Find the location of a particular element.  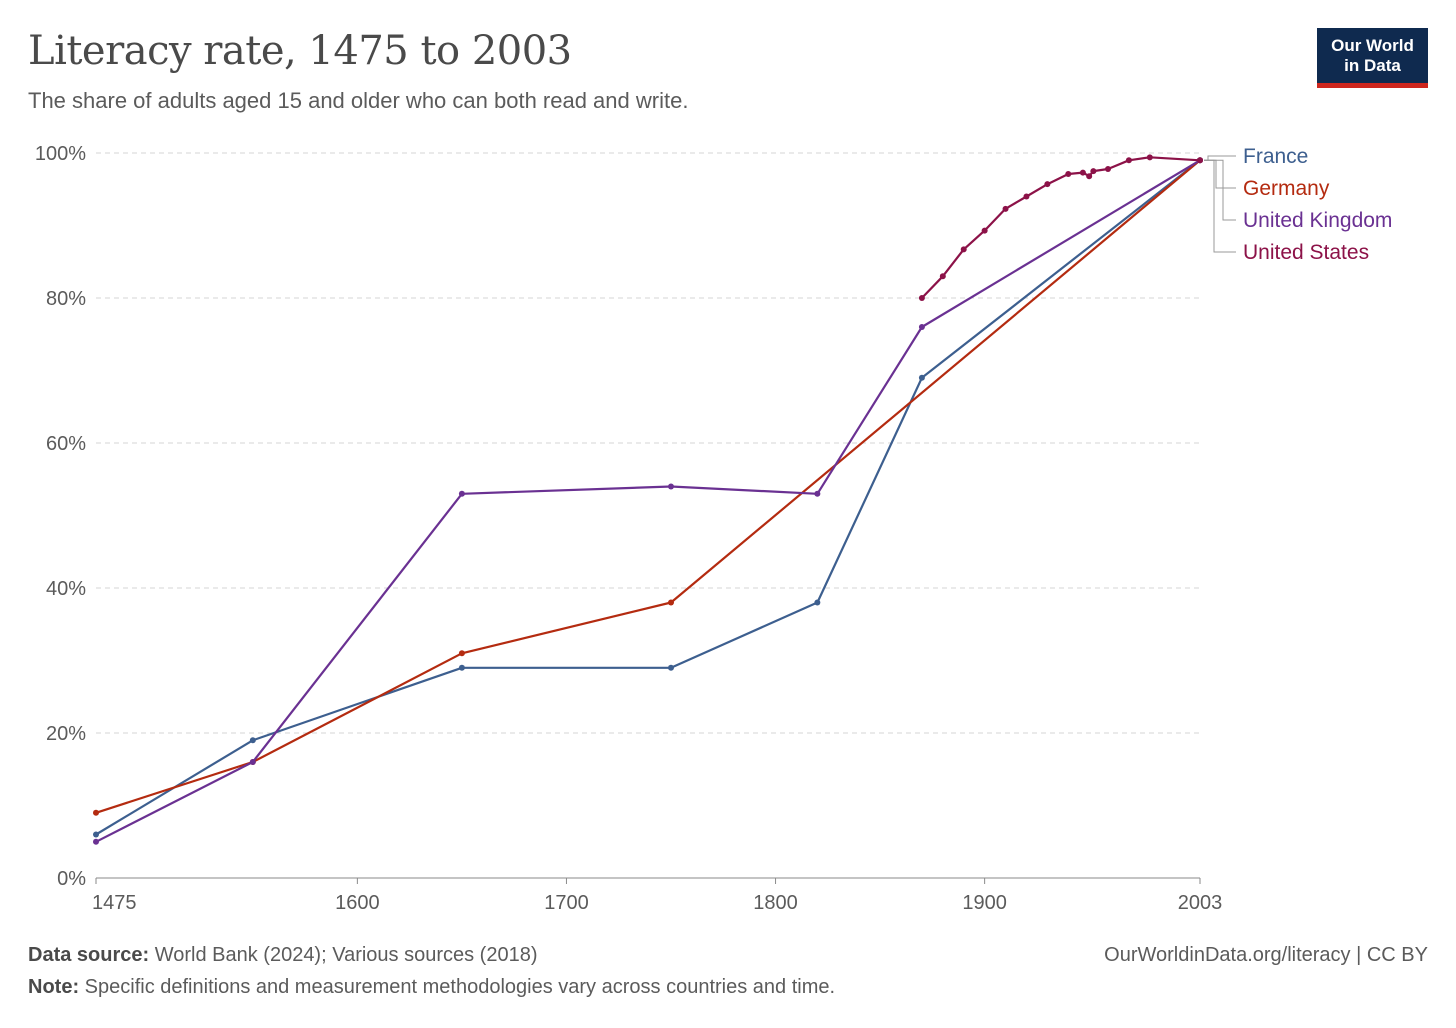

legend-label: United Kingdom is located at coordinates (1317, 220).